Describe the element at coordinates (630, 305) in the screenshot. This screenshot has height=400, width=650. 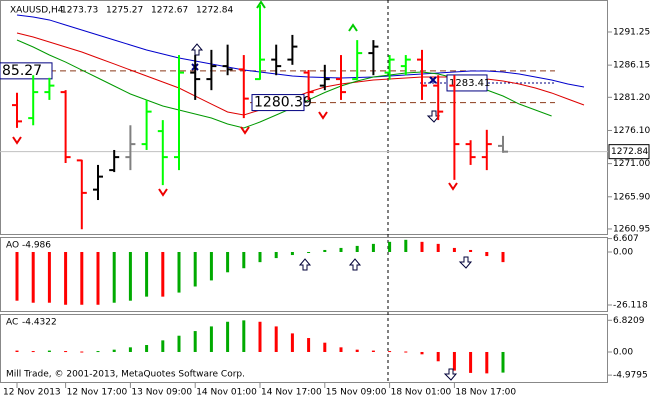
I see `y-tick-label: -26.118` at that location.